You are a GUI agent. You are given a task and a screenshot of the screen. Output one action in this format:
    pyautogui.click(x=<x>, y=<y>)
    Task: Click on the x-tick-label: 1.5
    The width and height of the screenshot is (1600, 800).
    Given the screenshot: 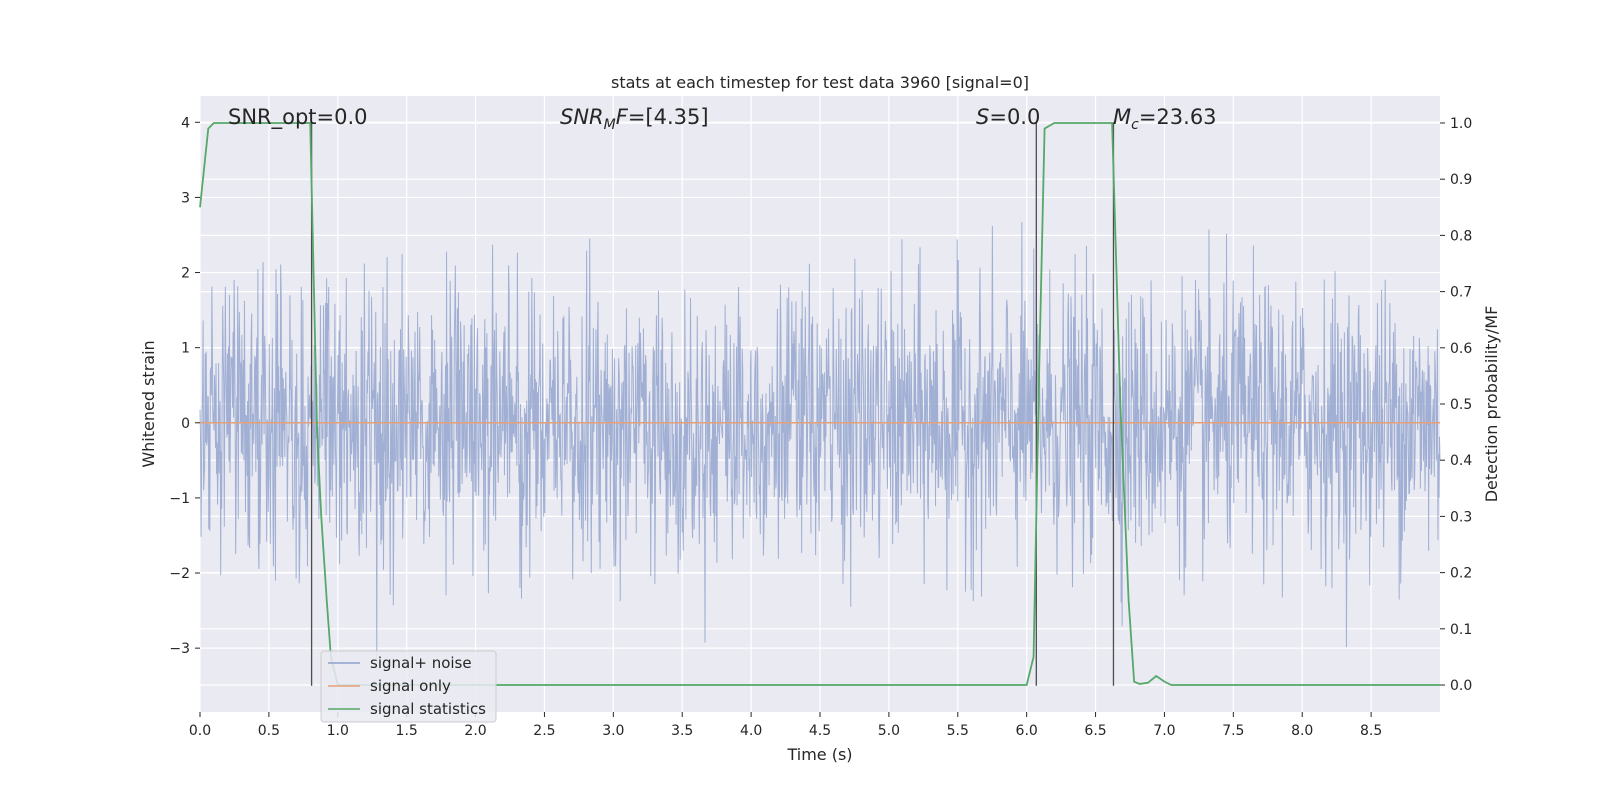 What is the action you would take?
    pyautogui.click(x=407, y=731)
    